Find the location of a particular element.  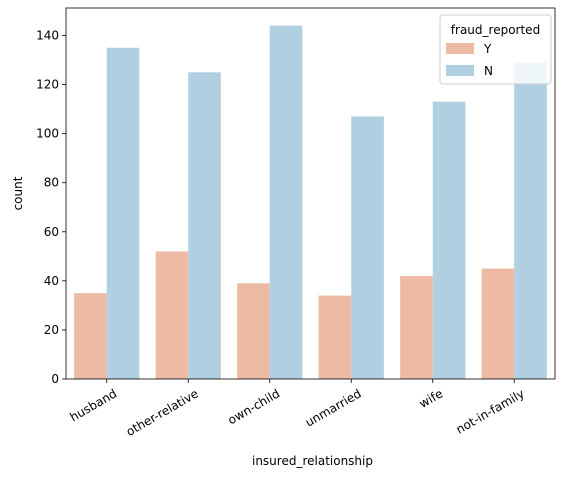

bar-n-not-in-family is located at coordinates (530, 220).